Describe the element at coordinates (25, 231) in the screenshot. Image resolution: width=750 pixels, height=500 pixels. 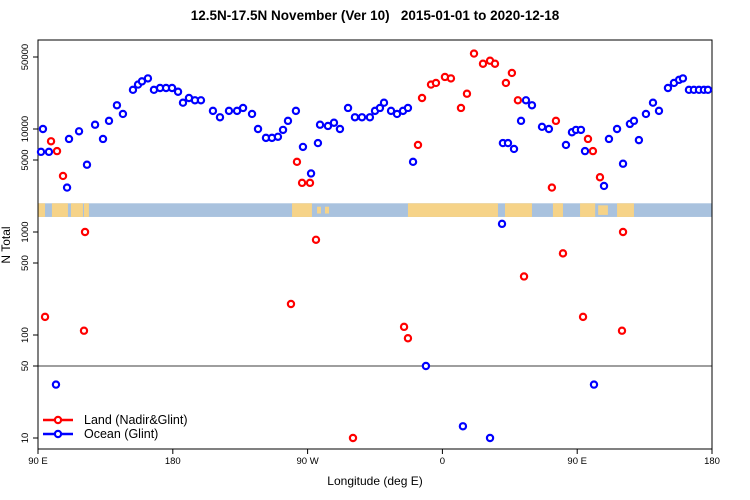
I see `y-tick-label: 1000` at that location.